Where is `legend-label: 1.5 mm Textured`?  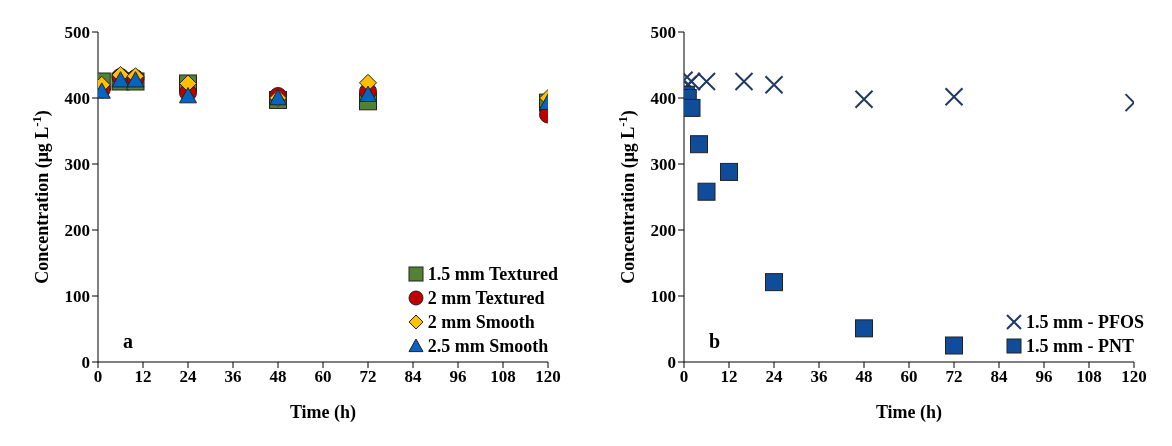 legend-label: 1.5 mm Textured is located at coordinates (492, 274).